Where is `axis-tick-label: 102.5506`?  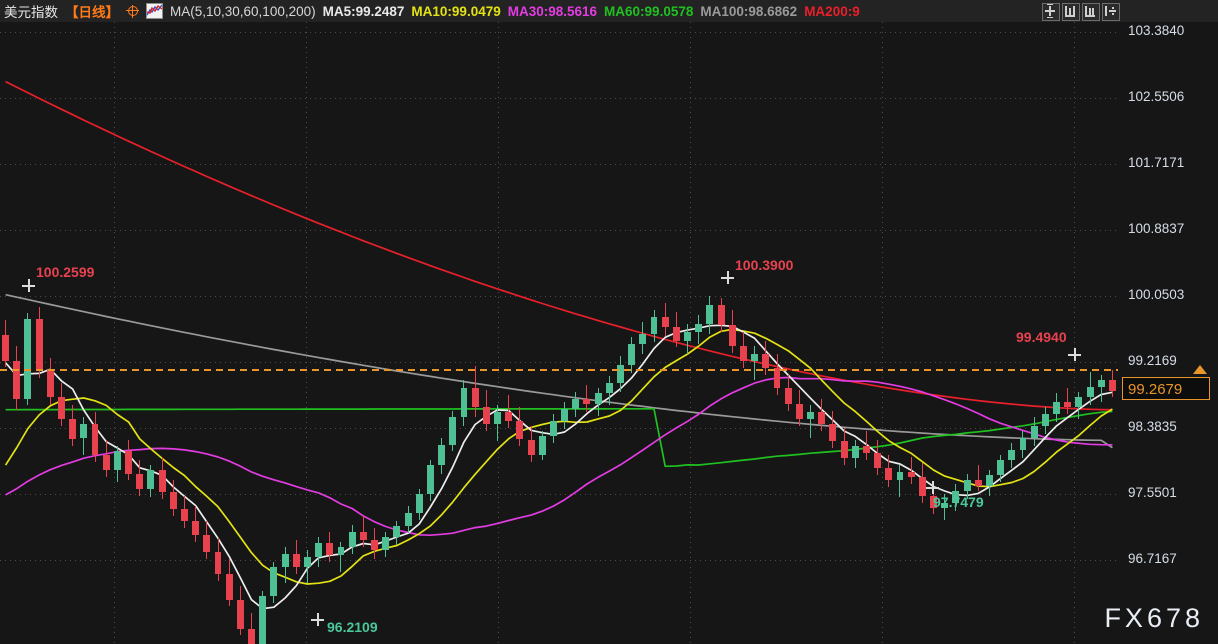 axis-tick-label: 102.5506 is located at coordinates (1156, 96).